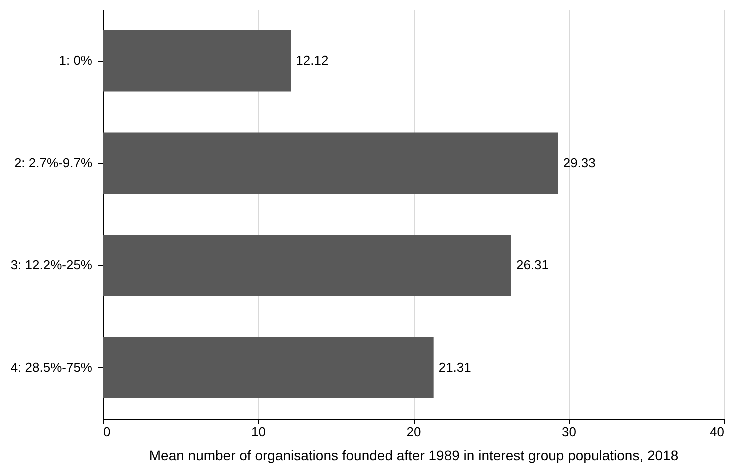 This screenshot has width=755, height=473. Describe the element at coordinates (533, 265) in the screenshot. I see `data-label: 26.31` at that location.